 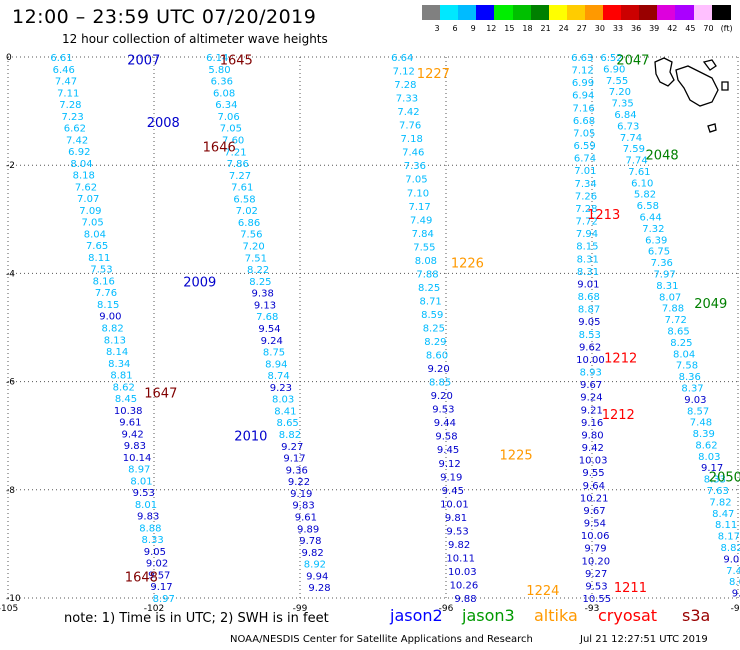 I want to click on swh-value: 7.28, so click(x=586, y=209).